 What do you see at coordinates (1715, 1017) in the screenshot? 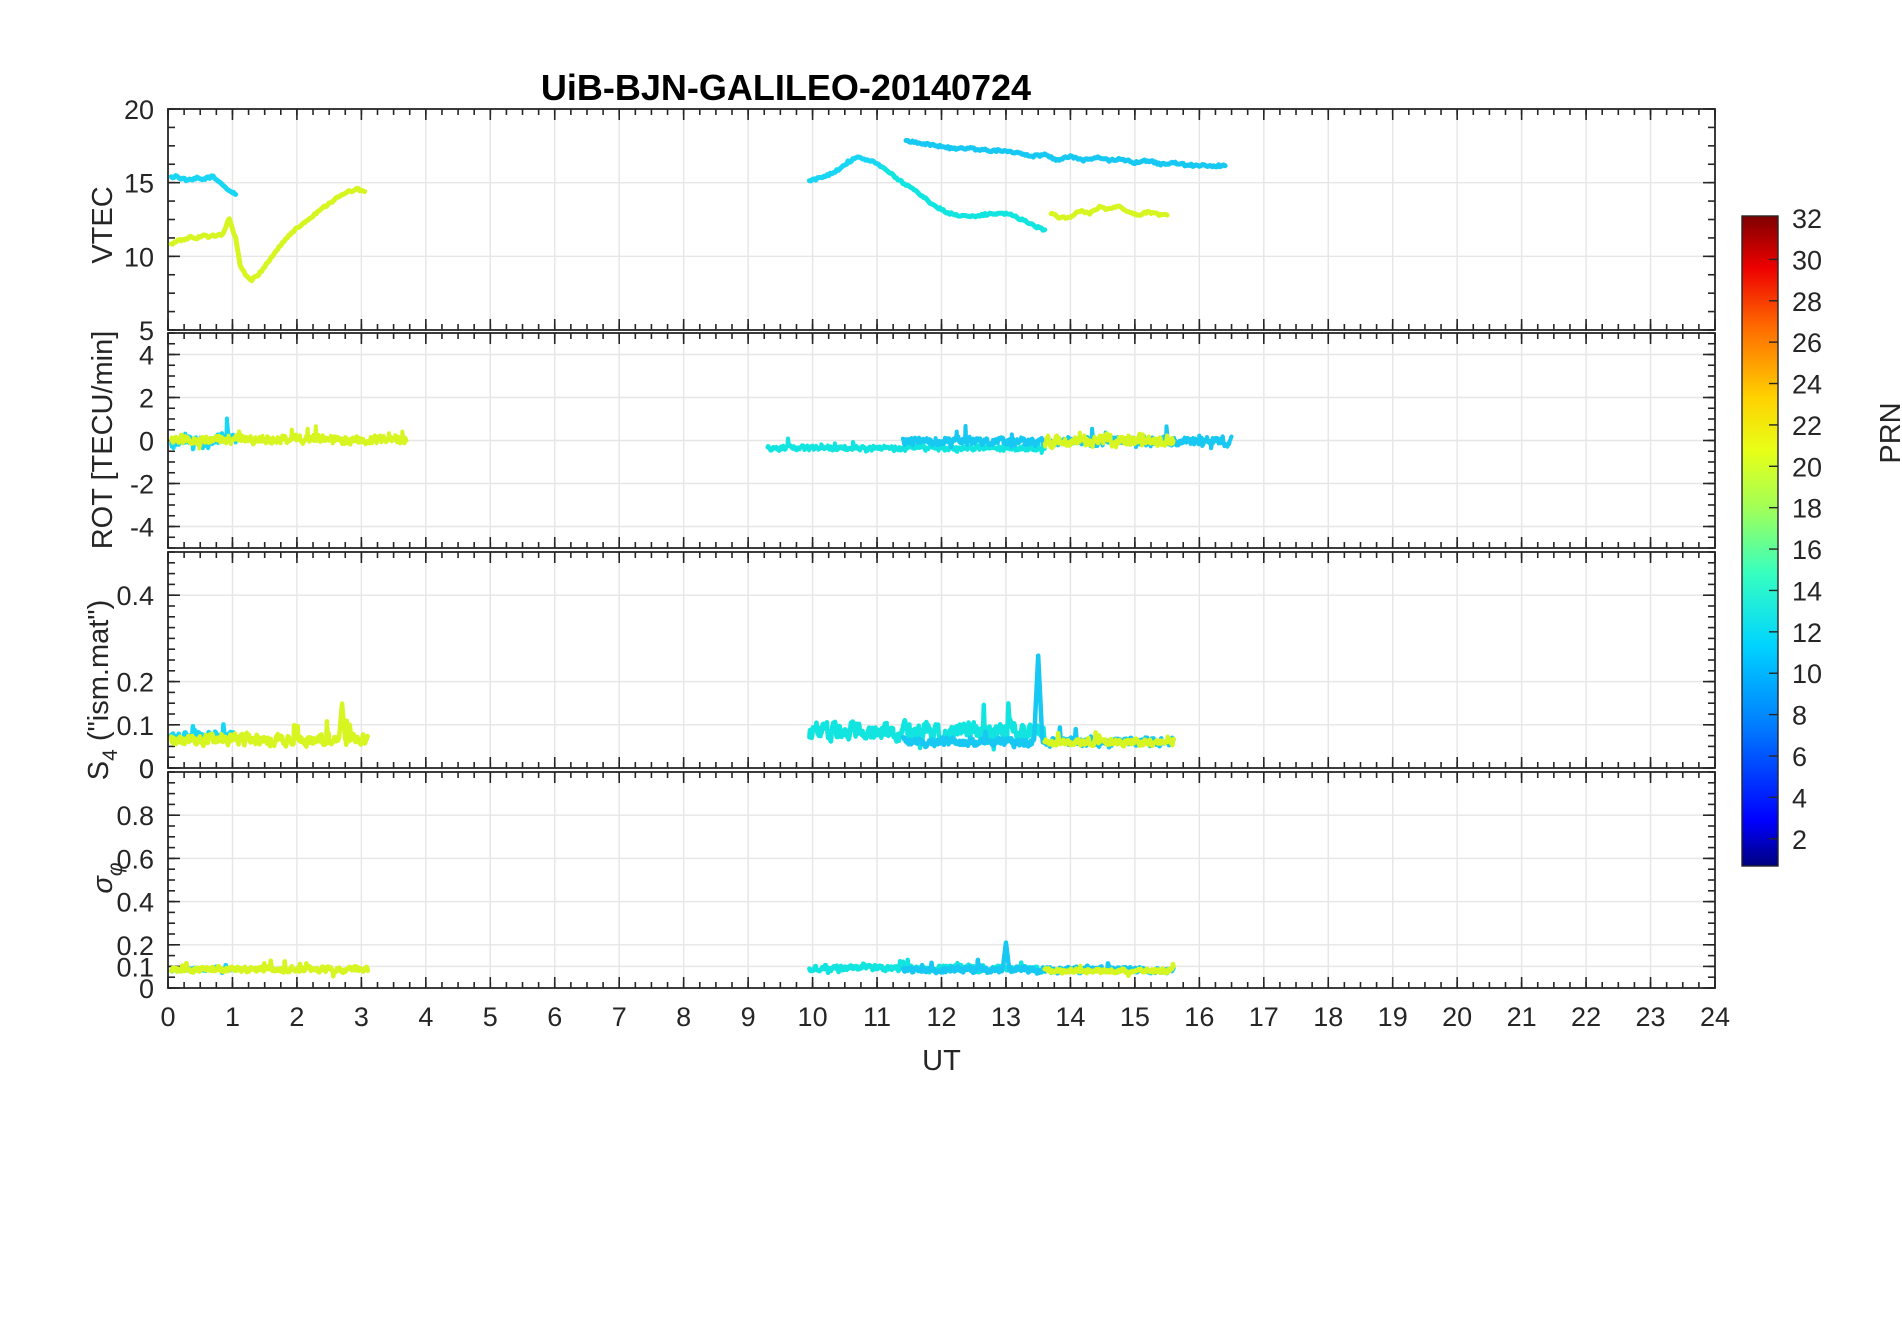
I see `xtick-label-24: 24` at bounding box center [1715, 1017].